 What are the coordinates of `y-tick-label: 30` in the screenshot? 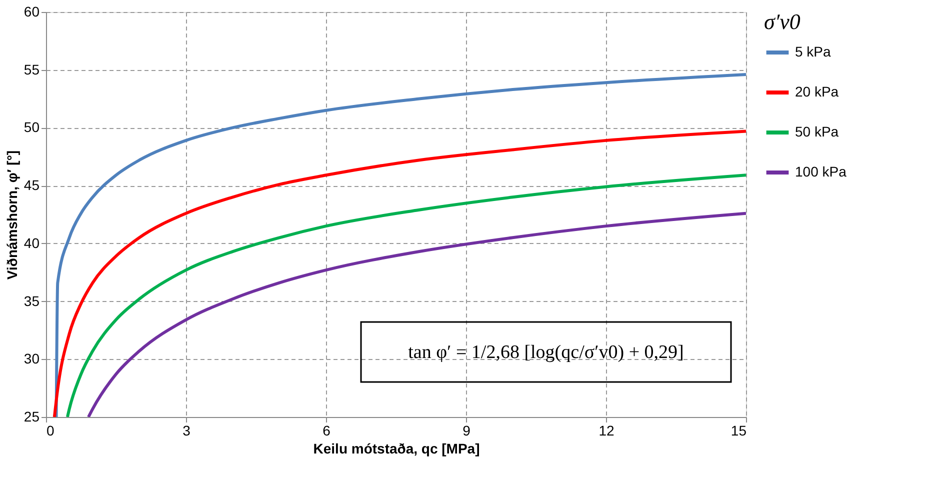 It's located at (32, 358).